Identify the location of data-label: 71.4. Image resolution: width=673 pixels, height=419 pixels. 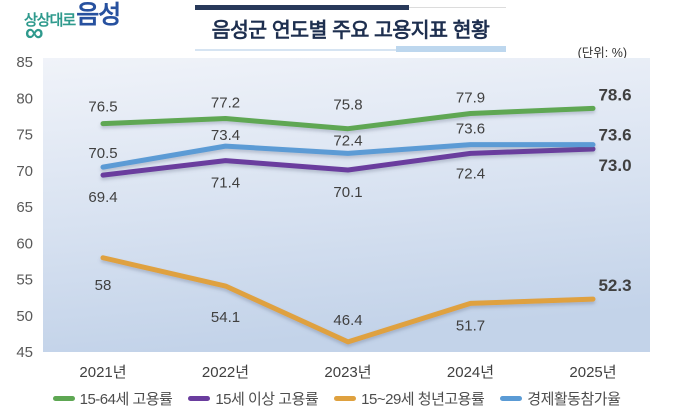
(225, 183).